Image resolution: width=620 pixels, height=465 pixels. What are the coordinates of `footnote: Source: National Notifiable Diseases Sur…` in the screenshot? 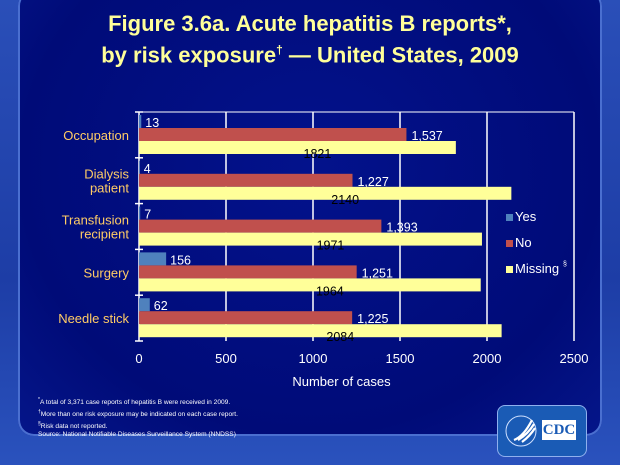 It's located at (138, 435).